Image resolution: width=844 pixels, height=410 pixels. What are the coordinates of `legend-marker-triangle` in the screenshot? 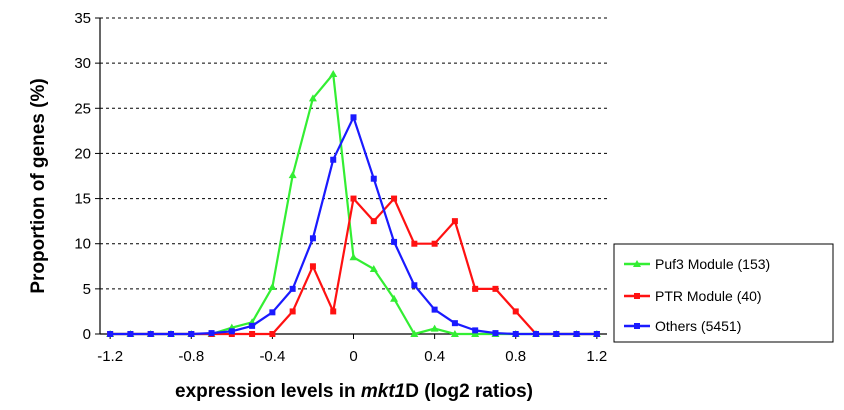 It's located at (637, 263).